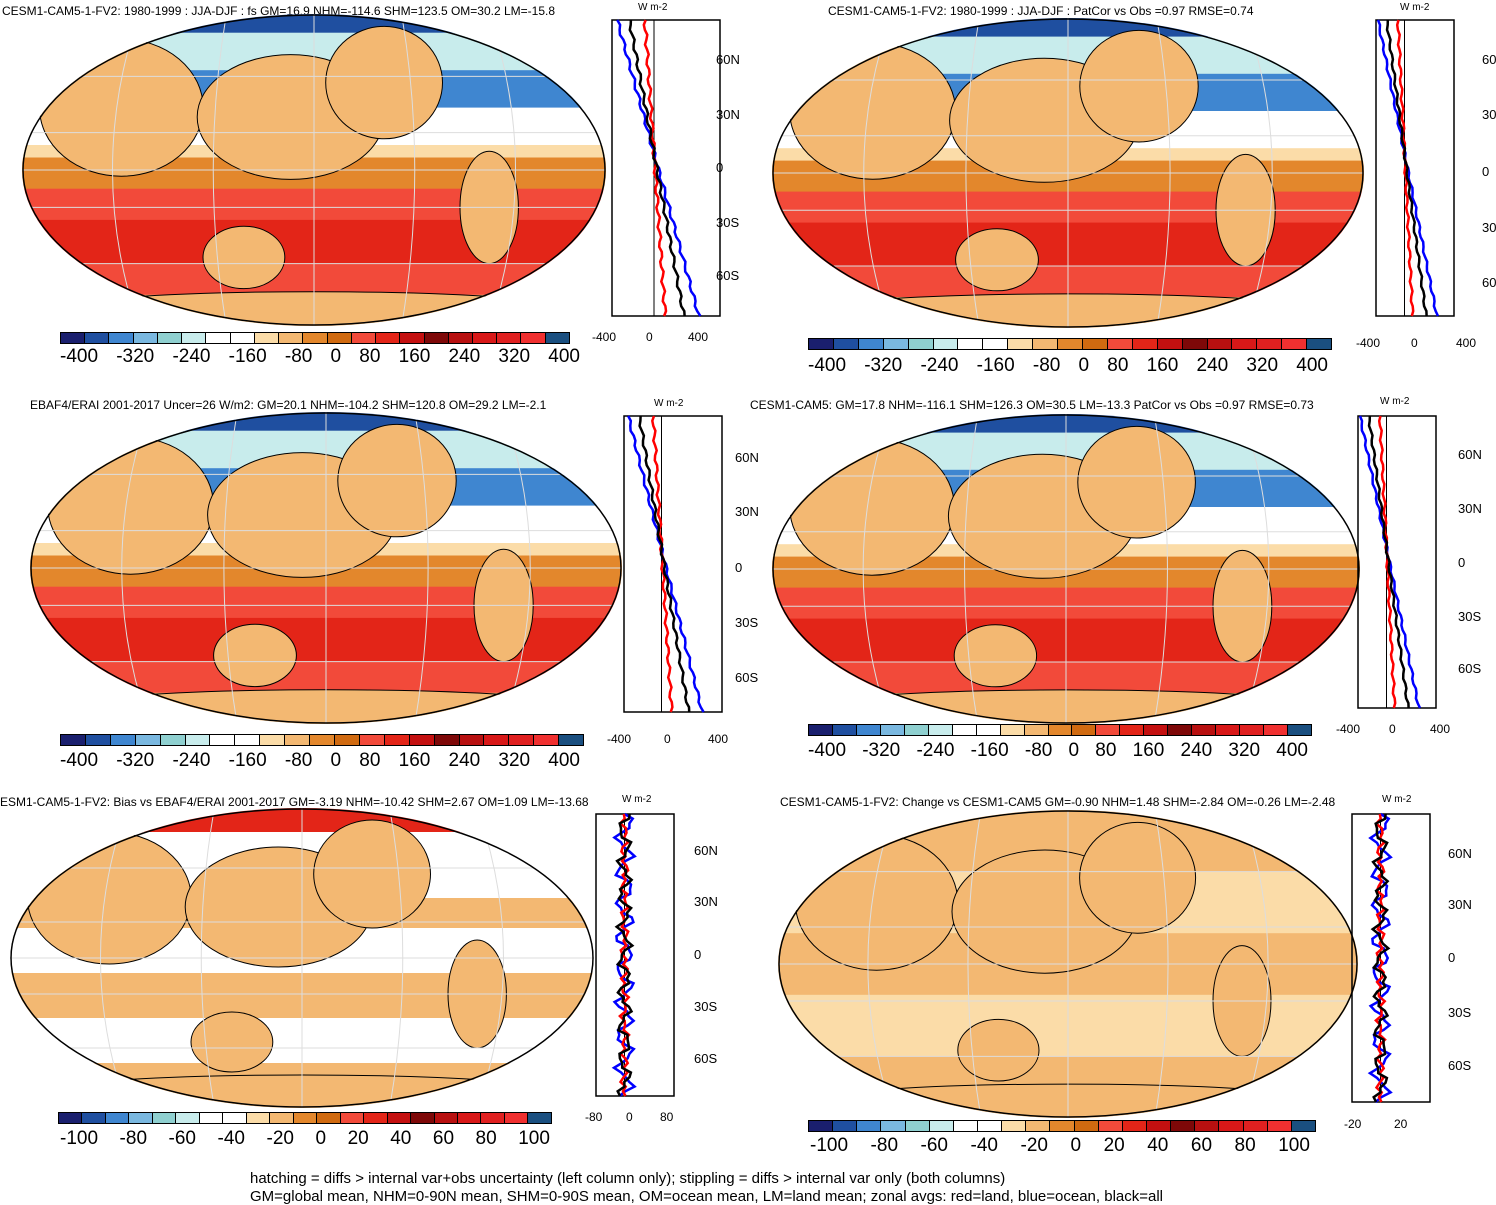 The image size is (1496, 1205). I want to click on lat-label: 30S, so click(728, 222).